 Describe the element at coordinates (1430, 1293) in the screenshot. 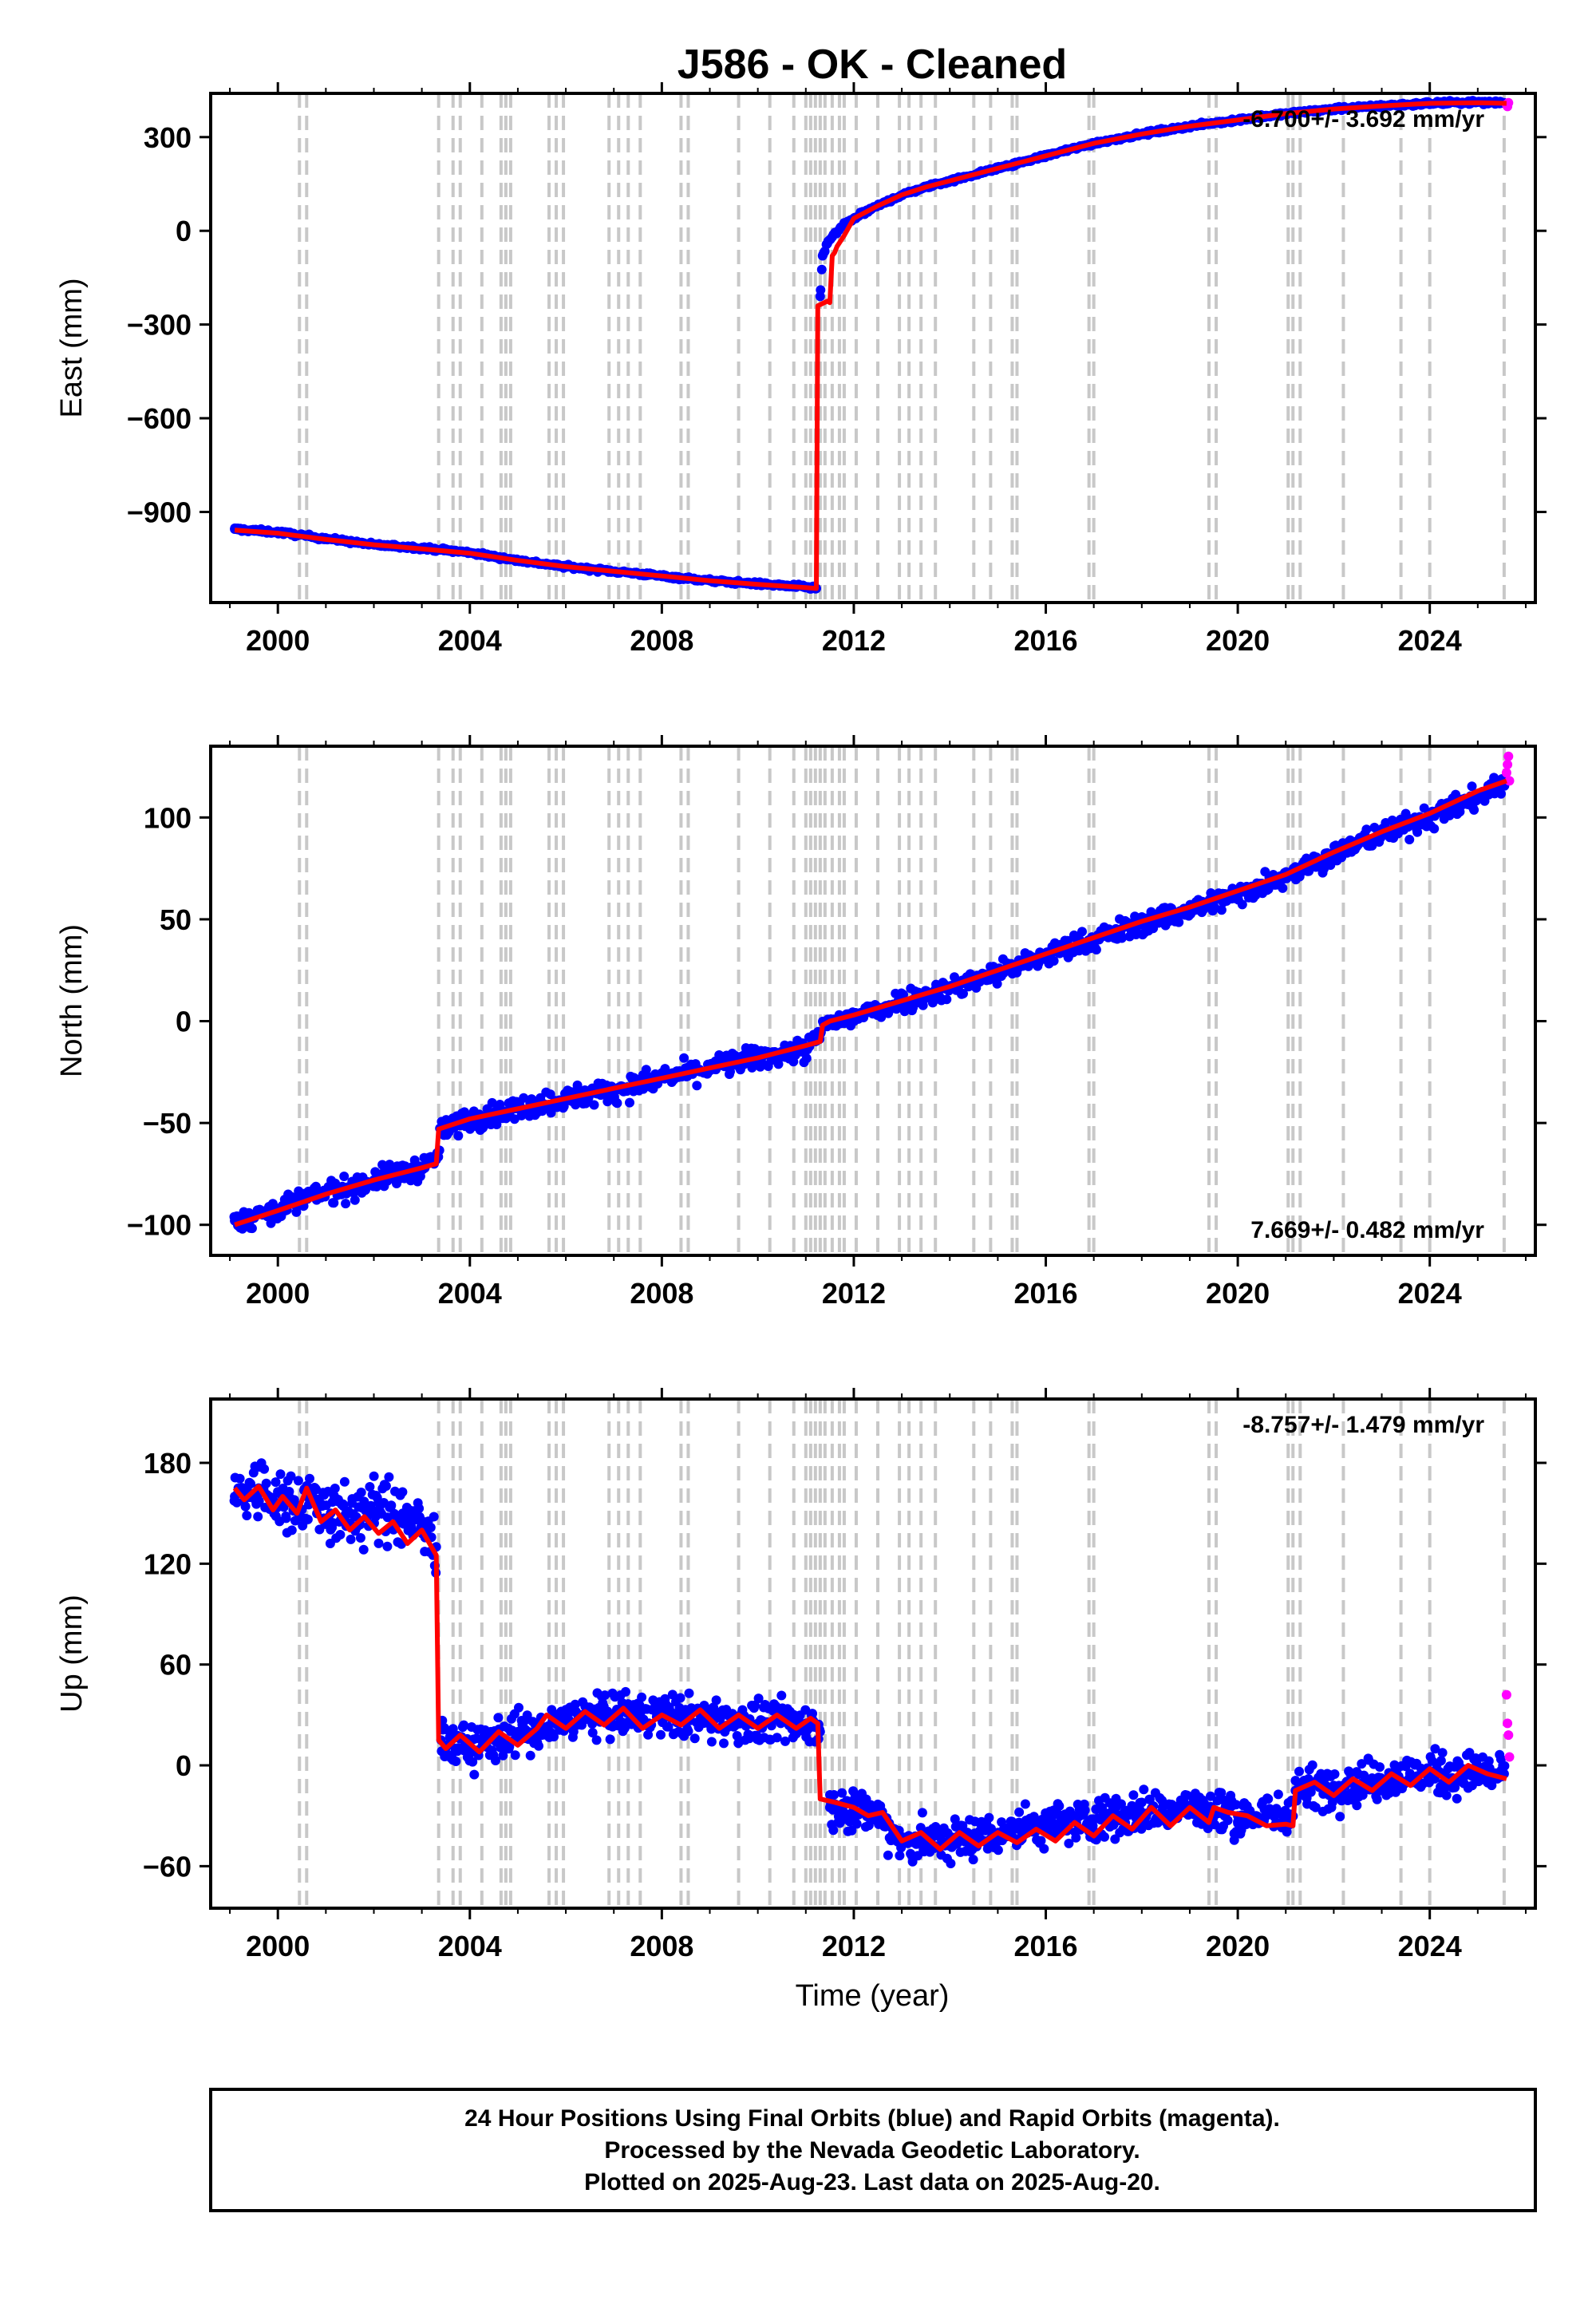

I see `x-tick-label: 2024` at that location.